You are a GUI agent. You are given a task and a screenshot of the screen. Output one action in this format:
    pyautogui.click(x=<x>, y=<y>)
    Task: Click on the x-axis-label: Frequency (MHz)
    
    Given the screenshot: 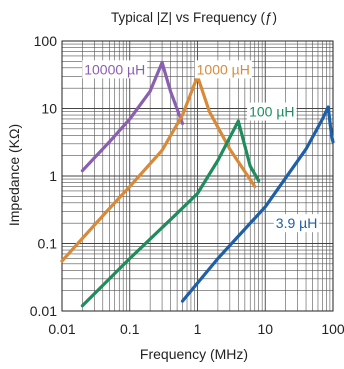 What is the action you would take?
    pyautogui.click(x=194, y=354)
    